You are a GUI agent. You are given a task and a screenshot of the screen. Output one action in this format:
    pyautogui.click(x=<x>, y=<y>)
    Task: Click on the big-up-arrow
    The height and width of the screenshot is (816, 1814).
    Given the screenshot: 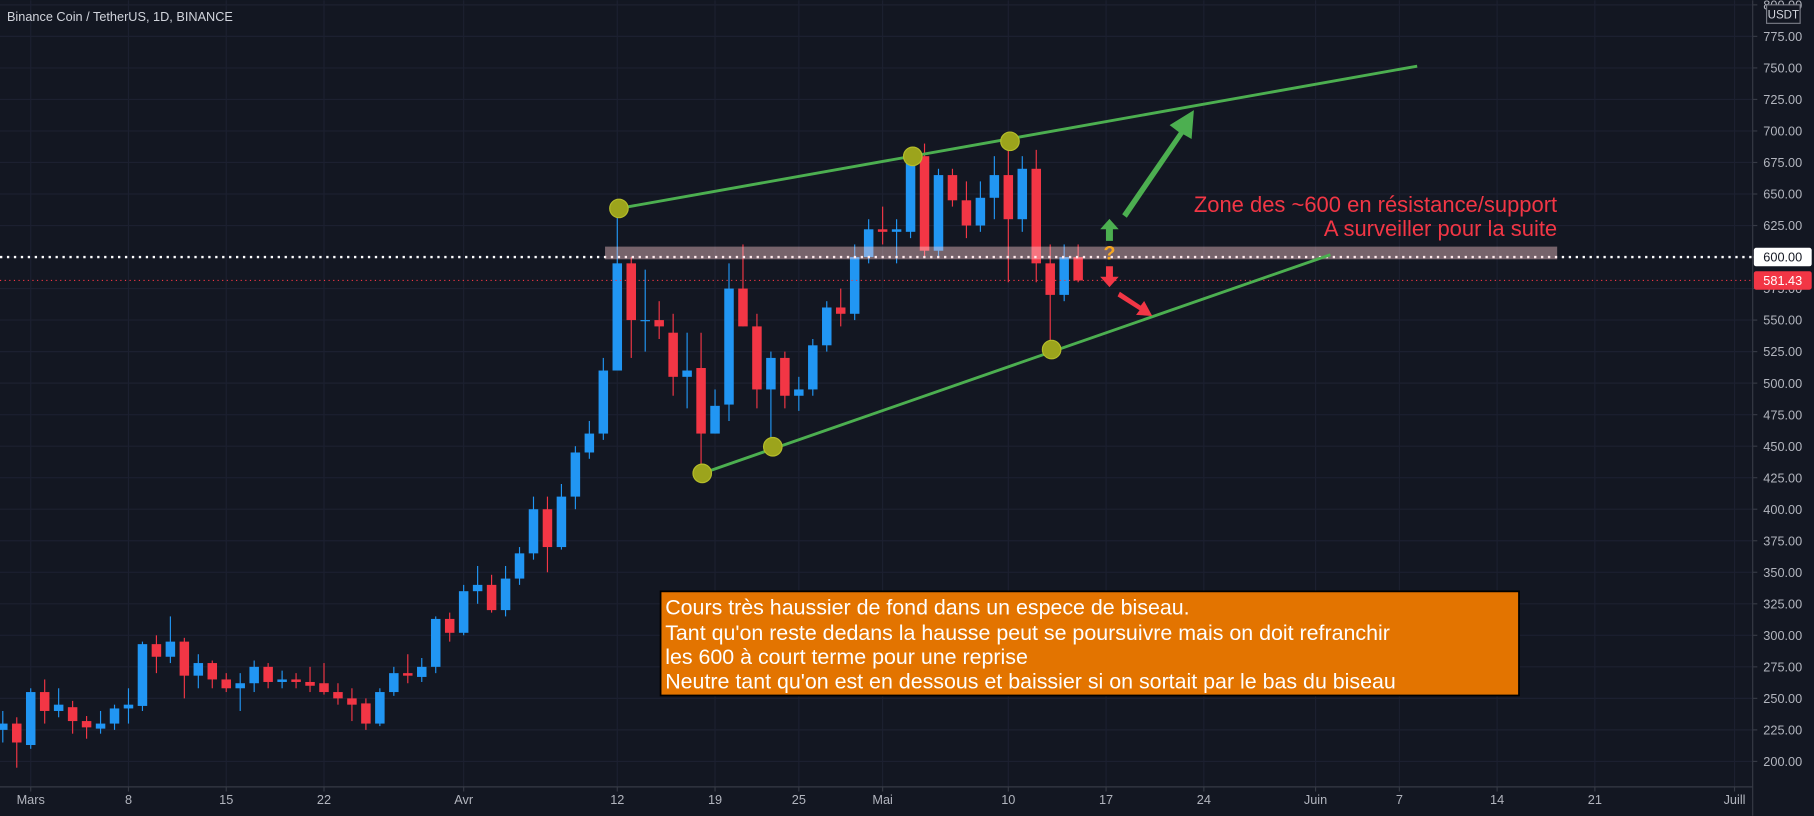 What is the action you would take?
    pyautogui.click(x=1158, y=164)
    